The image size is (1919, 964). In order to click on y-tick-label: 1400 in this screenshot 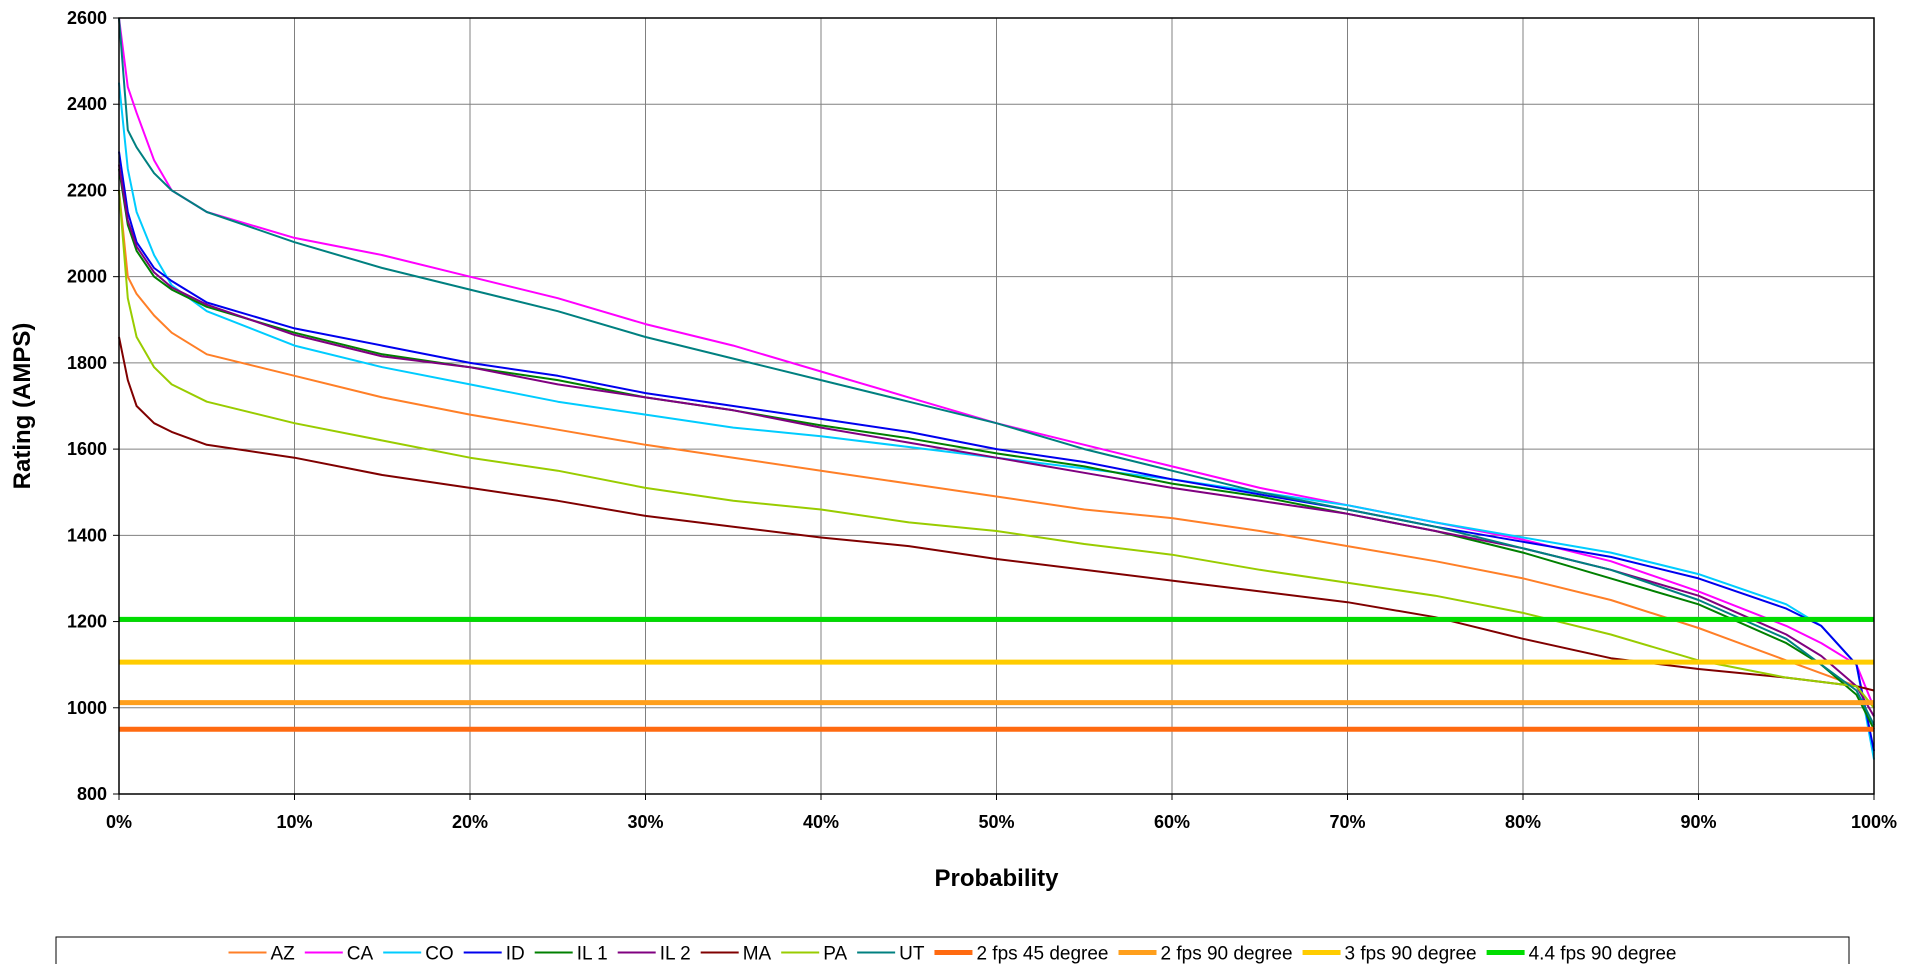, I will do `click(87, 535)`.